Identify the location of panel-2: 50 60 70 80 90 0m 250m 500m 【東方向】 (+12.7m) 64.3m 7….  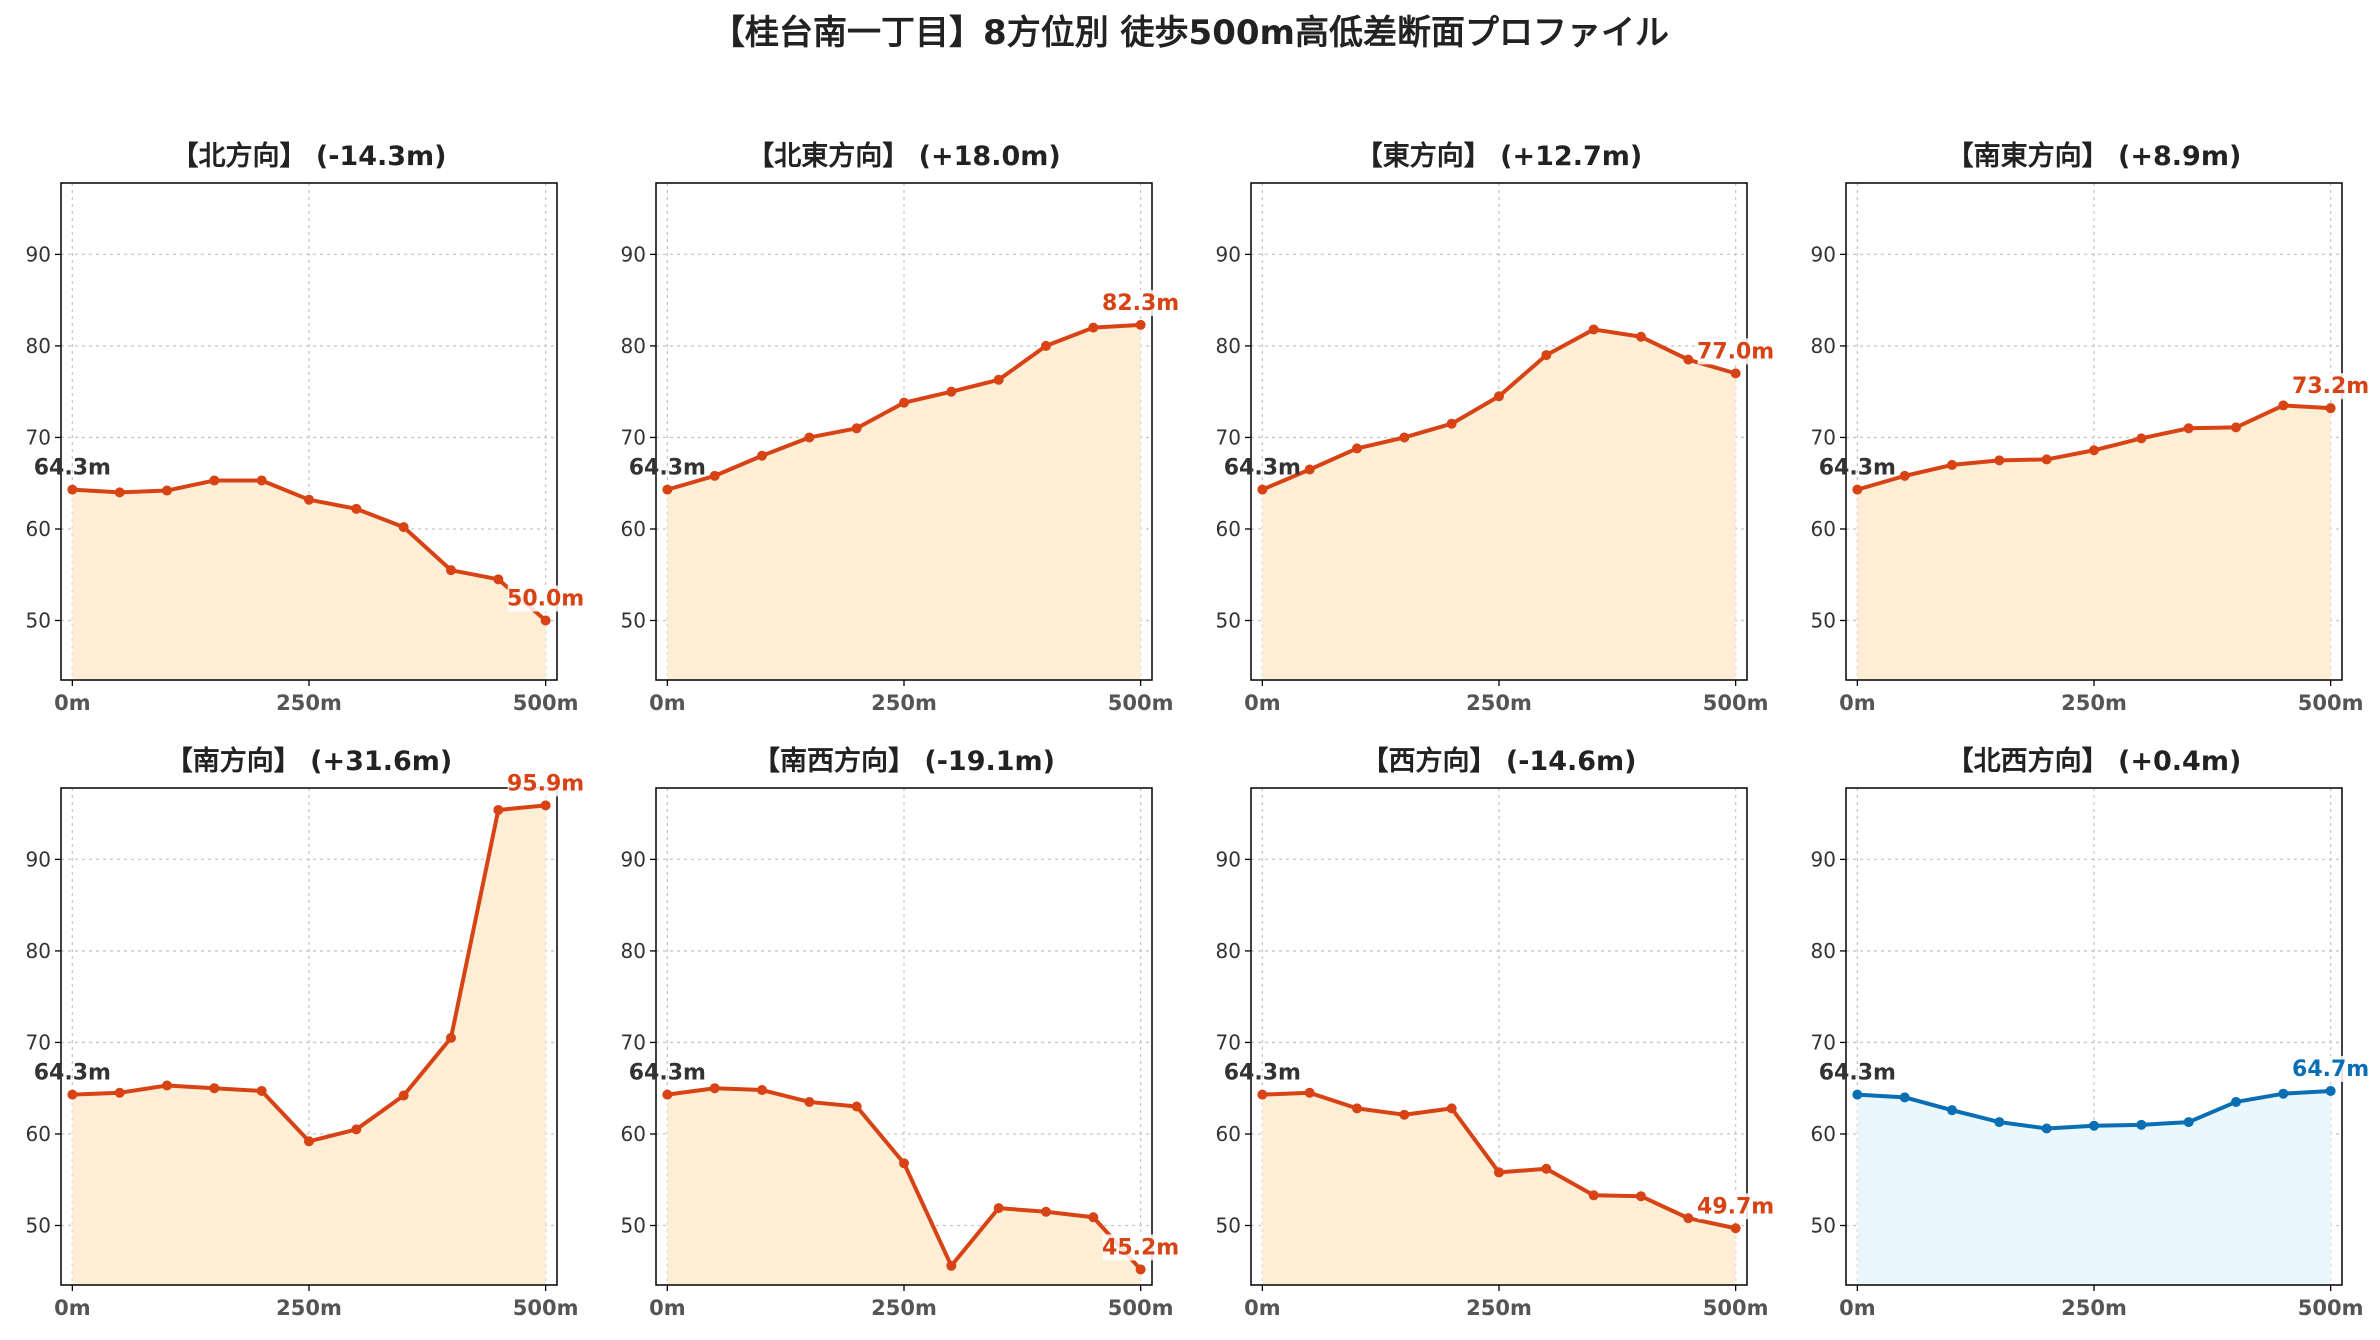
(1495, 427).